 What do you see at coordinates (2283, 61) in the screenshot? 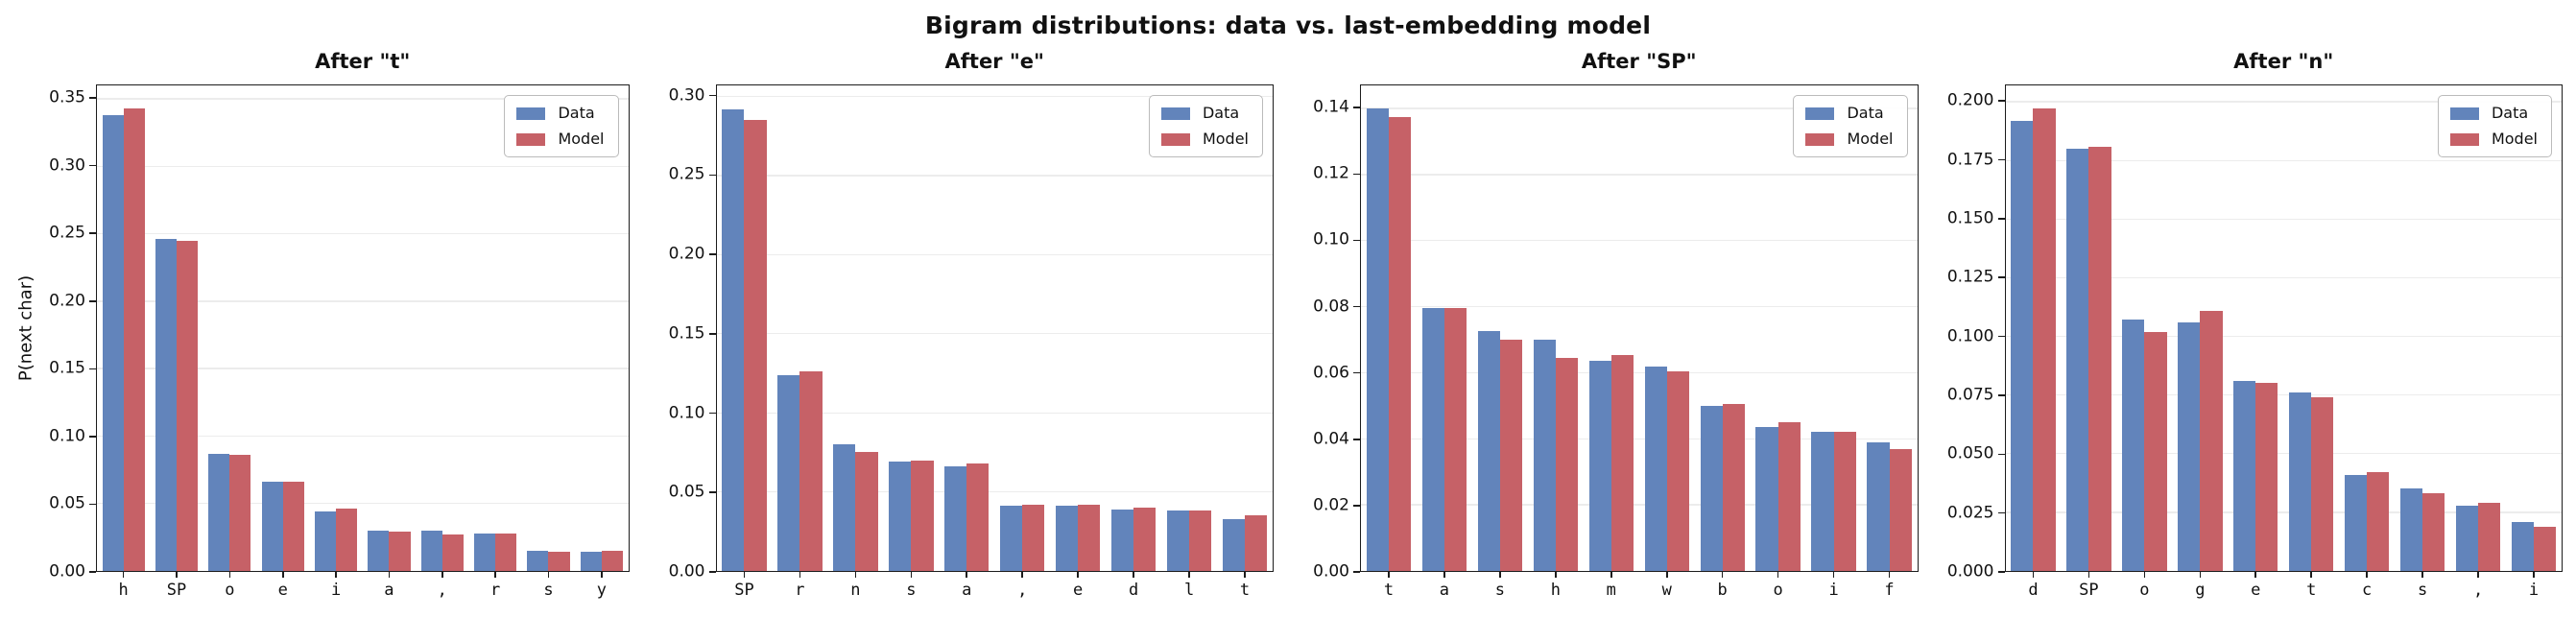
I see `panel-title: After "n"` at bounding box center [2283, 61].